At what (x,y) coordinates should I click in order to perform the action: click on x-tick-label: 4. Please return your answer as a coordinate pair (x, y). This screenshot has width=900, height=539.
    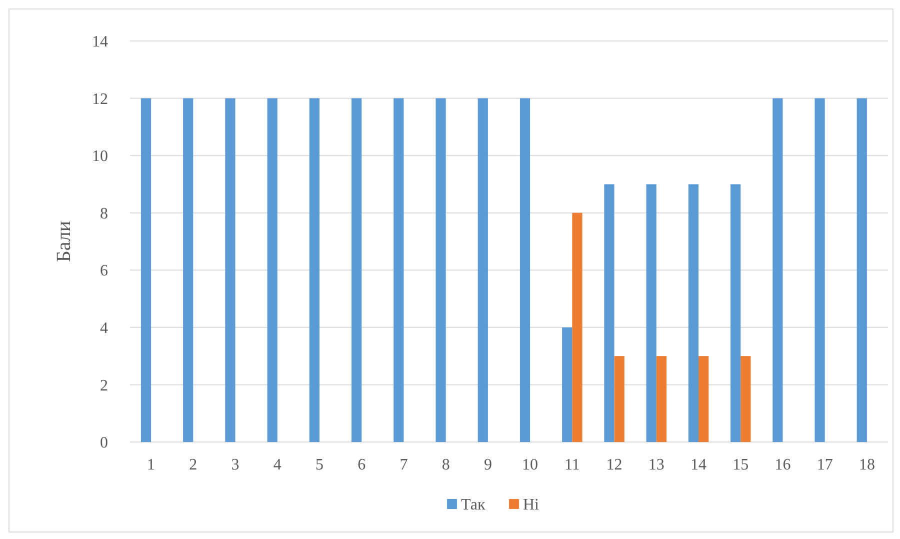
    Looking at the image, I should click on (277, 465).